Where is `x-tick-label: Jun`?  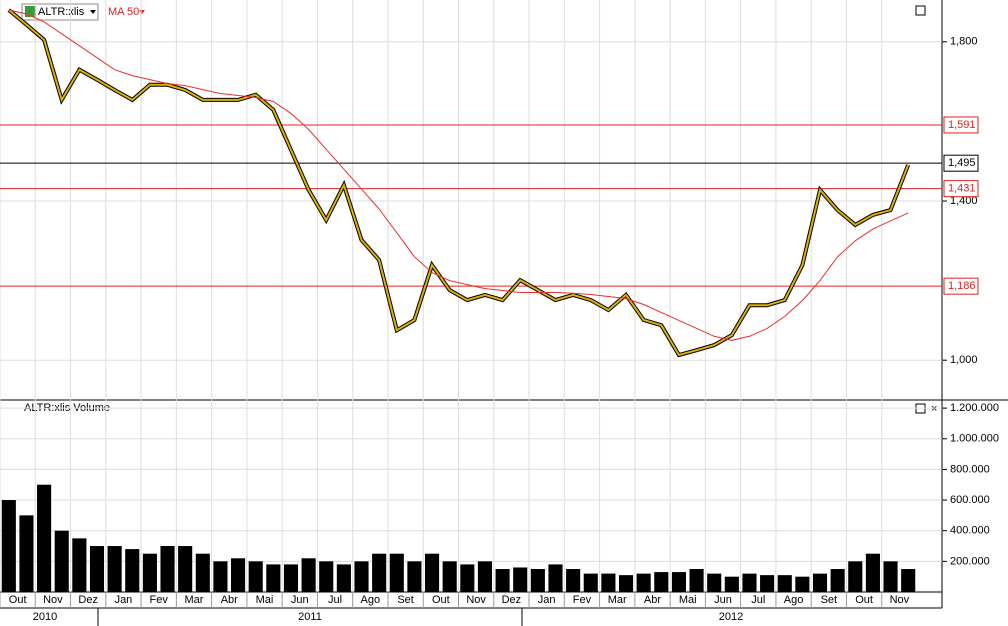
x-tick-label: Jun is located at coordinates (723, 600).